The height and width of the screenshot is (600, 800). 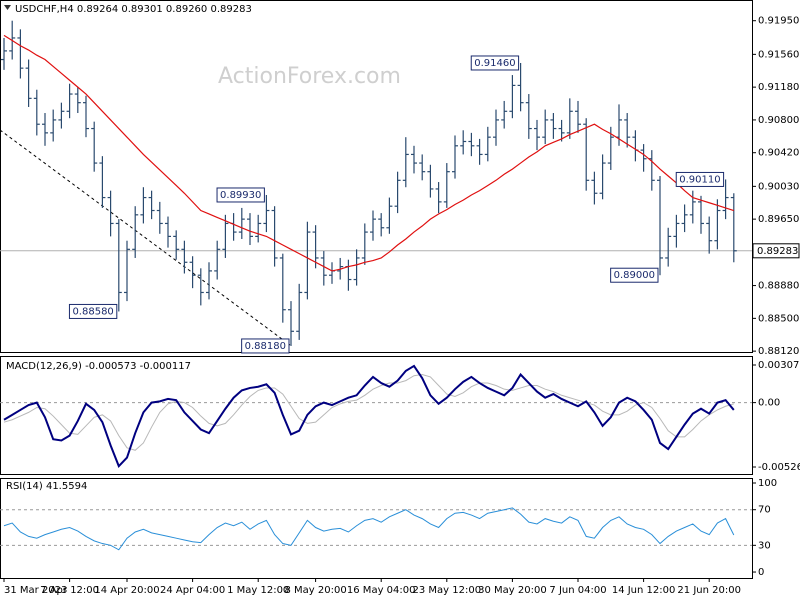 I want to click on watermark: ActionForex.com, so click(x=309, y=76).